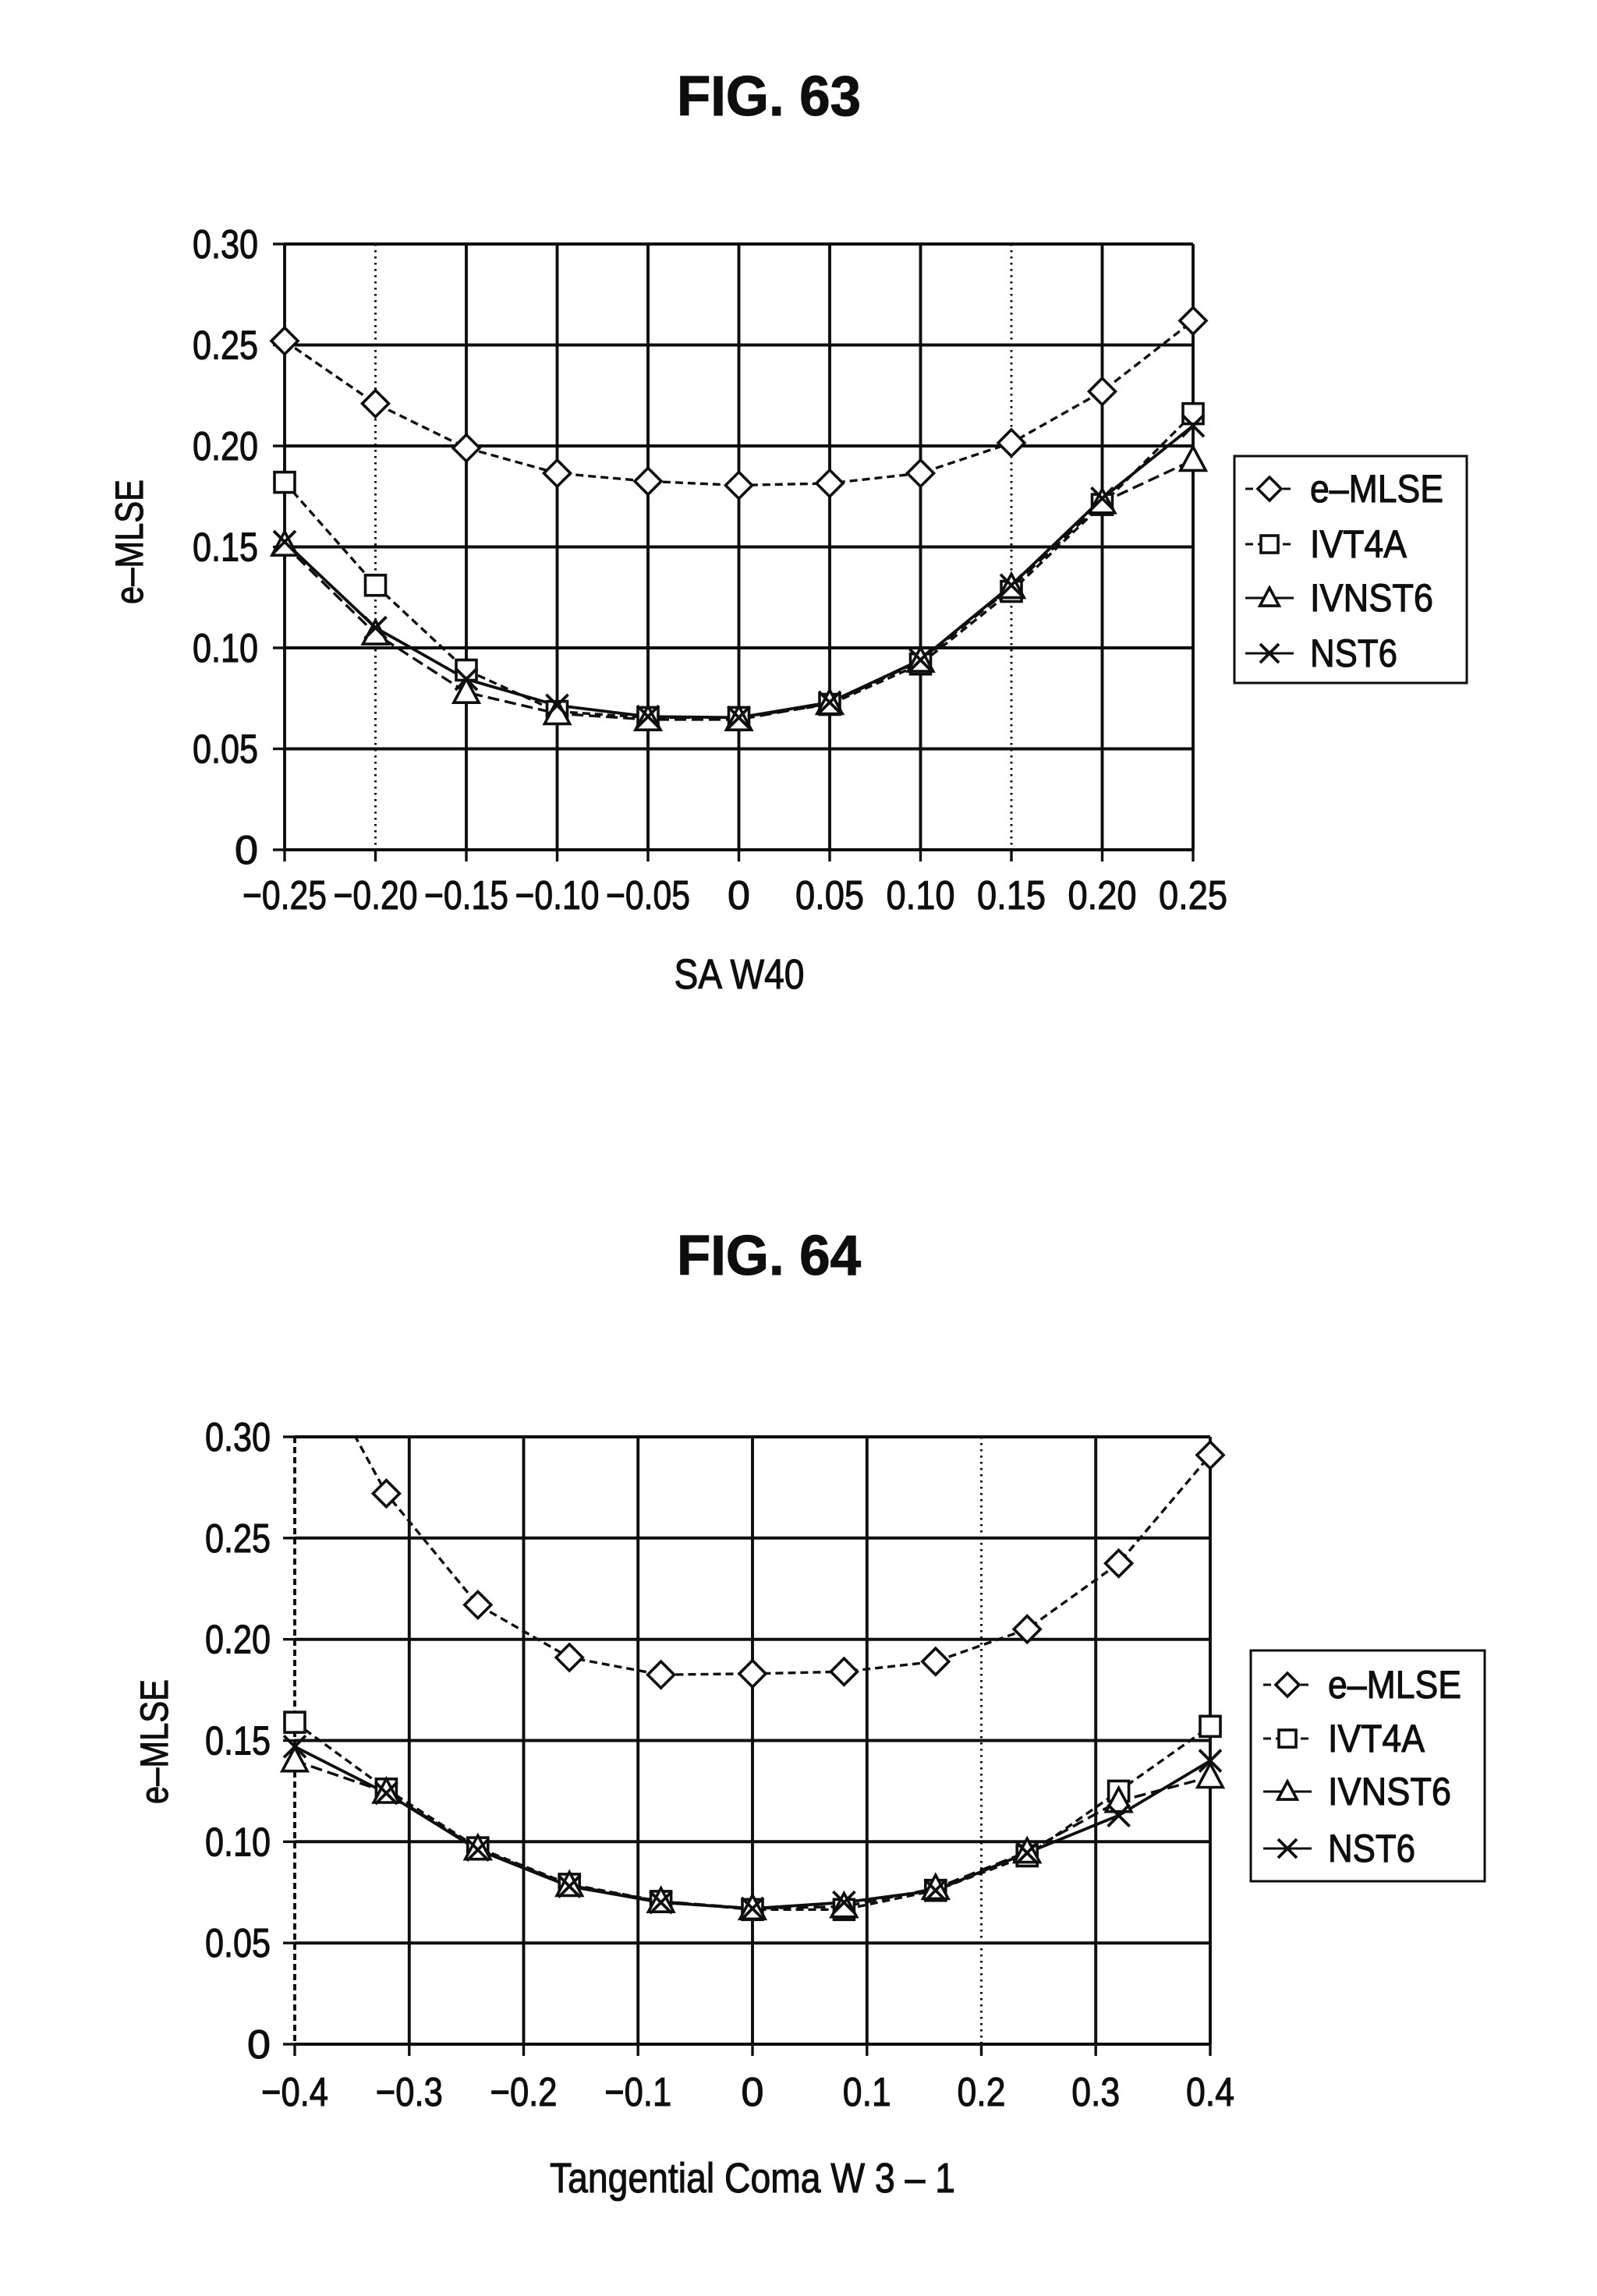  I want to click on svg-text: −0.4, so click(294, 2092).